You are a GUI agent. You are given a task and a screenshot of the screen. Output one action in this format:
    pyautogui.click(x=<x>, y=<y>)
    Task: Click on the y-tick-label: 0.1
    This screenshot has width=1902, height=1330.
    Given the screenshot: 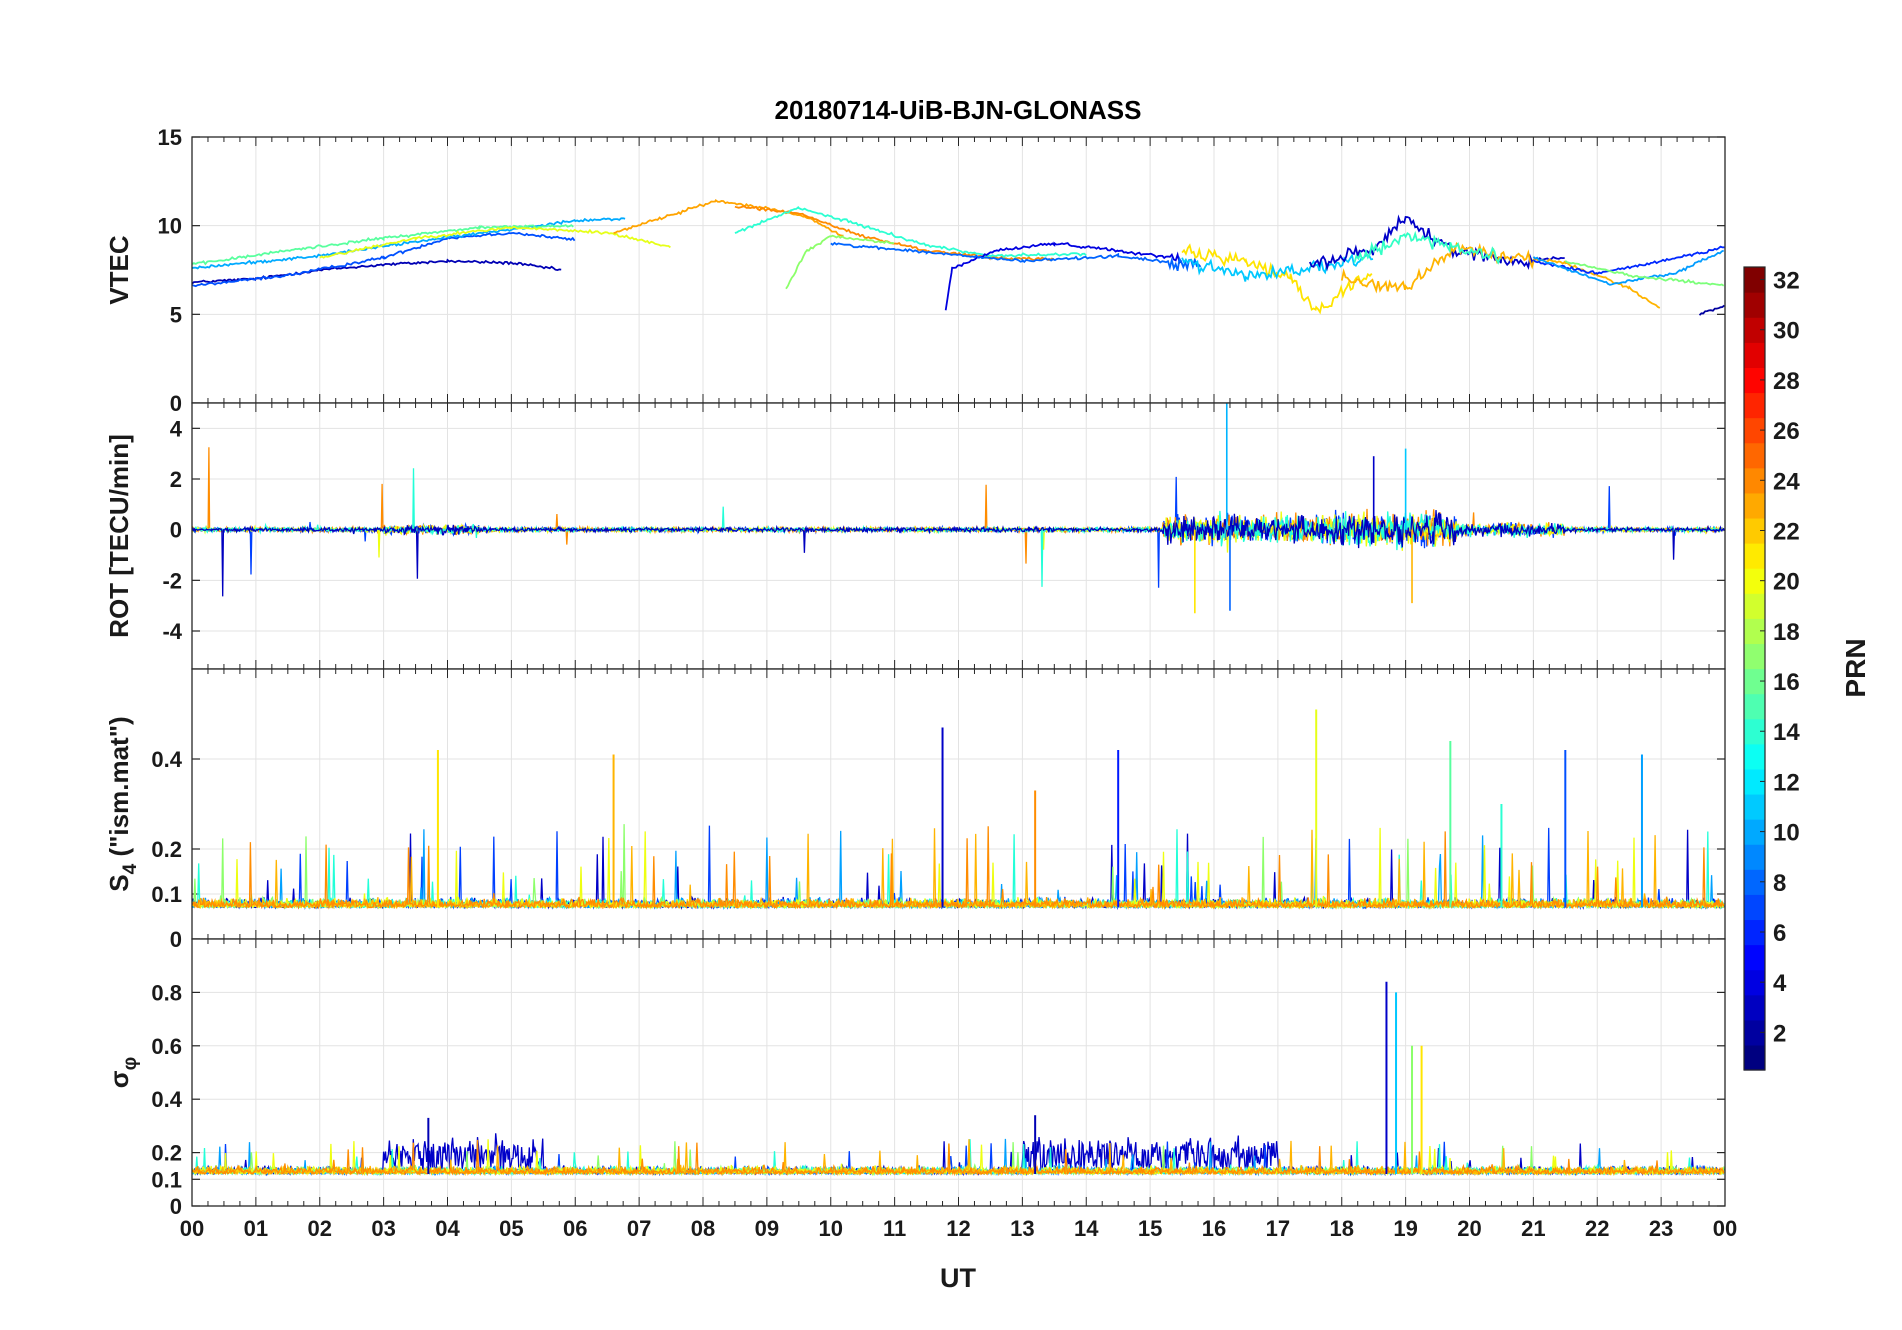 What is the action you would take?
    pyautogui.click(x=166, y=894)
    